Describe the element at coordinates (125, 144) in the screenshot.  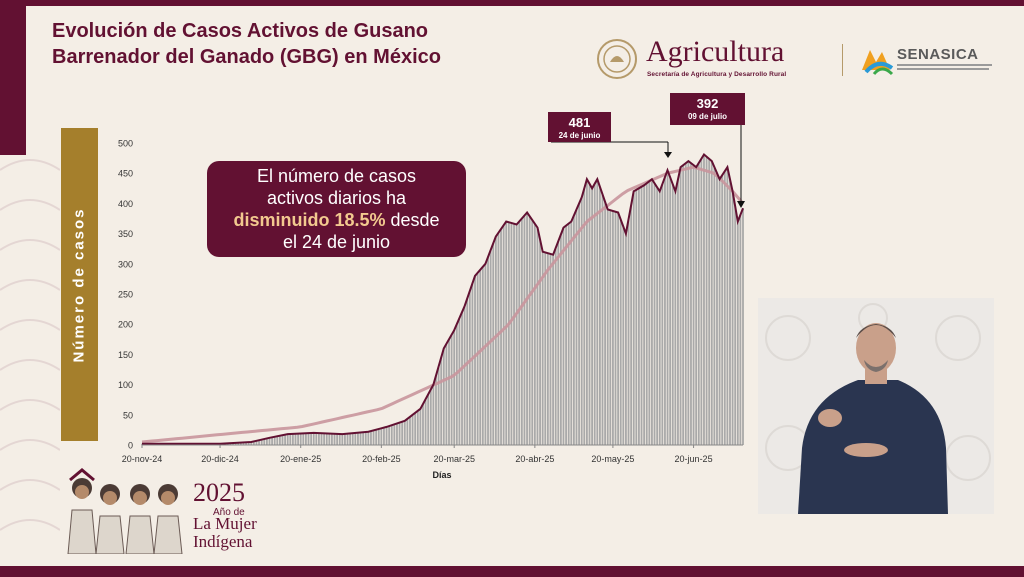
I see `y-tick-label: 500` at that location.